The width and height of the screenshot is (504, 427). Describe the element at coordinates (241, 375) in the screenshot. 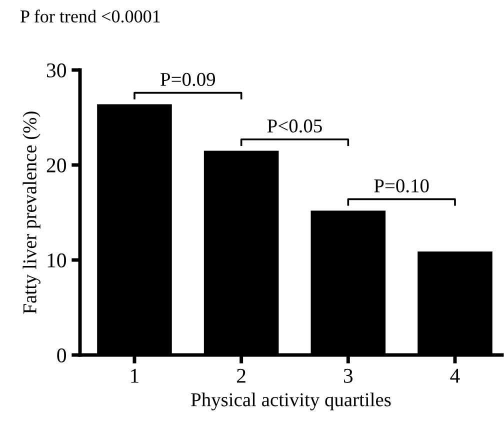

I see `x-tick-label: 2` at that location.